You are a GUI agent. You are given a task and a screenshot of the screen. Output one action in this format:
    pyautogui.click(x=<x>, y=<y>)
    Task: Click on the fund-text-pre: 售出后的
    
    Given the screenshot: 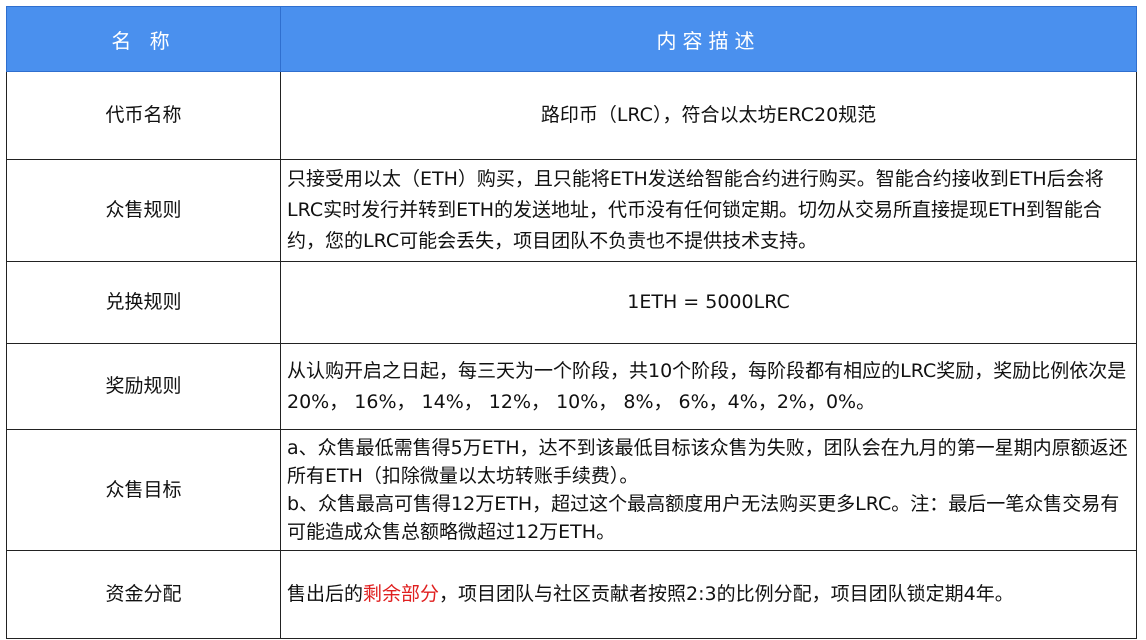 What is the action you would take?
    pyautogui.click(x=325, y=594)
    